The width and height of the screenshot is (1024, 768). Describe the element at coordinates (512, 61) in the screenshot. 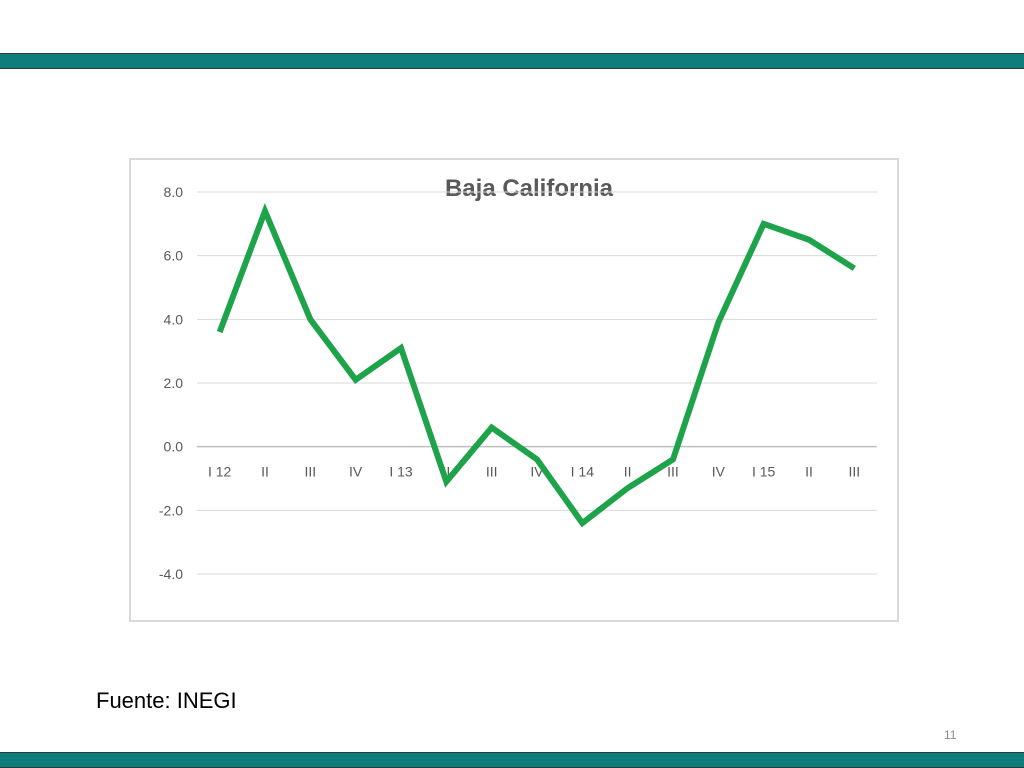

I see `top-teal-band` at that location.